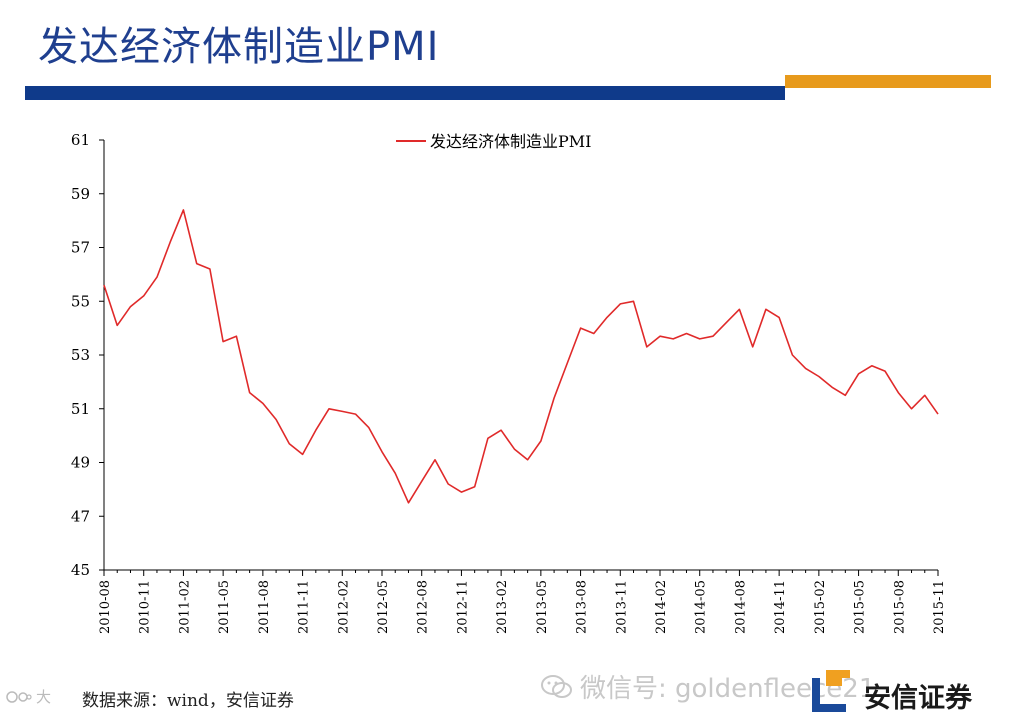  I want to click on company-logo: 安信证券, so click(907, 692).